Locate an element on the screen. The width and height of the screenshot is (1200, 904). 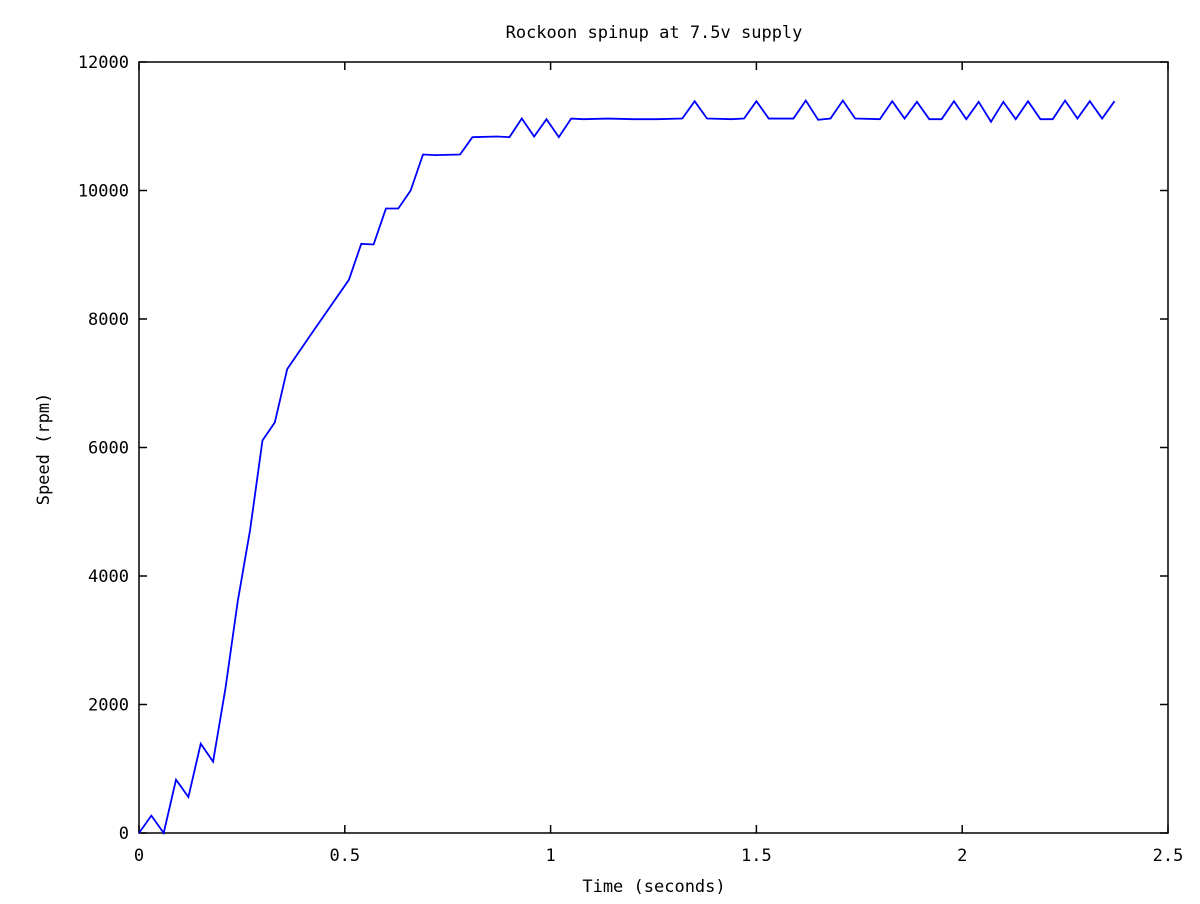
y-tick-label: 10000 is located at coordinates (103, 192).